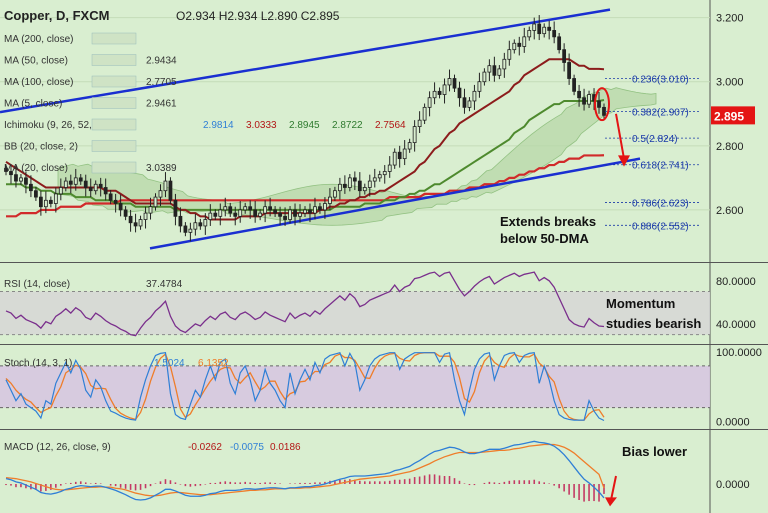 Image resolution: width=768 pixels, height=513 pixels. I want to click on fib-label: 0.236(3.010), so click(660, 80).